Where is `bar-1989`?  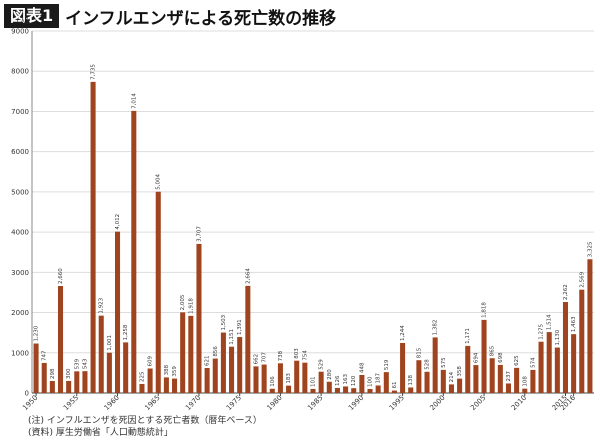 bar-1989 is located at coordinates (354, 390).